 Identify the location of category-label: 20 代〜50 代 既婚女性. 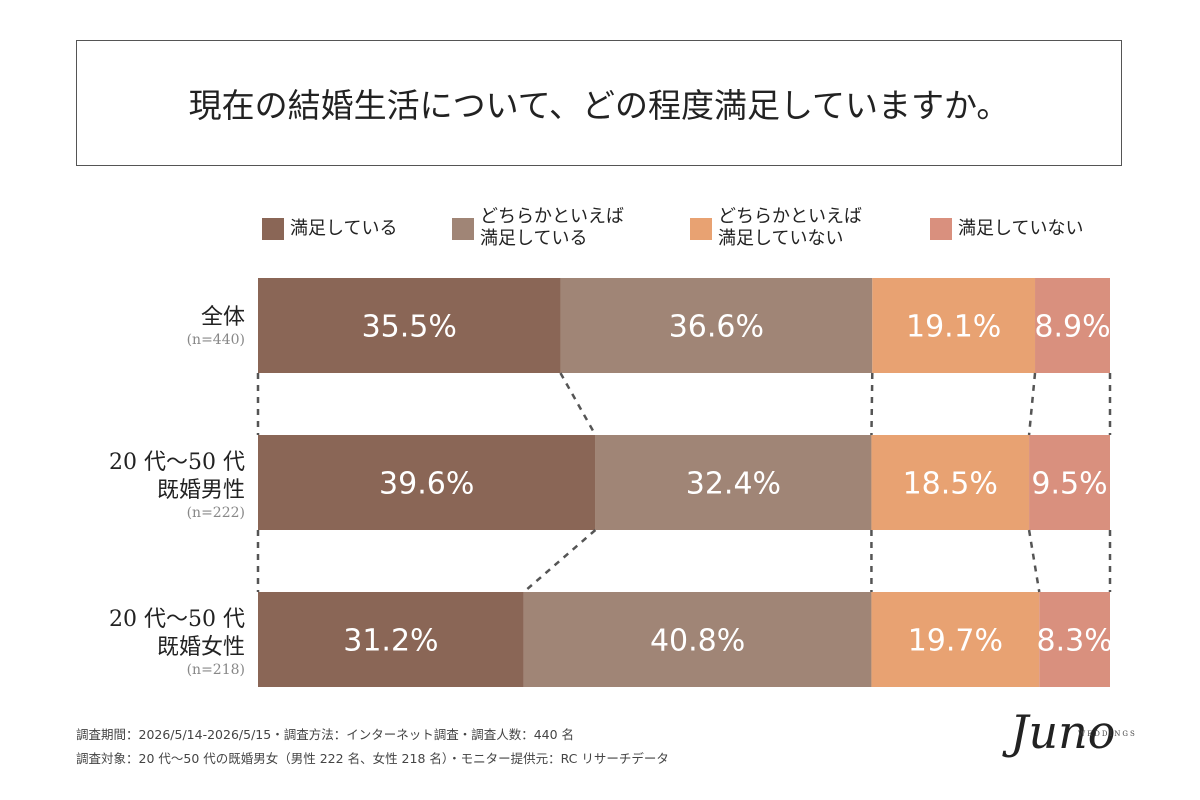
(177, 633).